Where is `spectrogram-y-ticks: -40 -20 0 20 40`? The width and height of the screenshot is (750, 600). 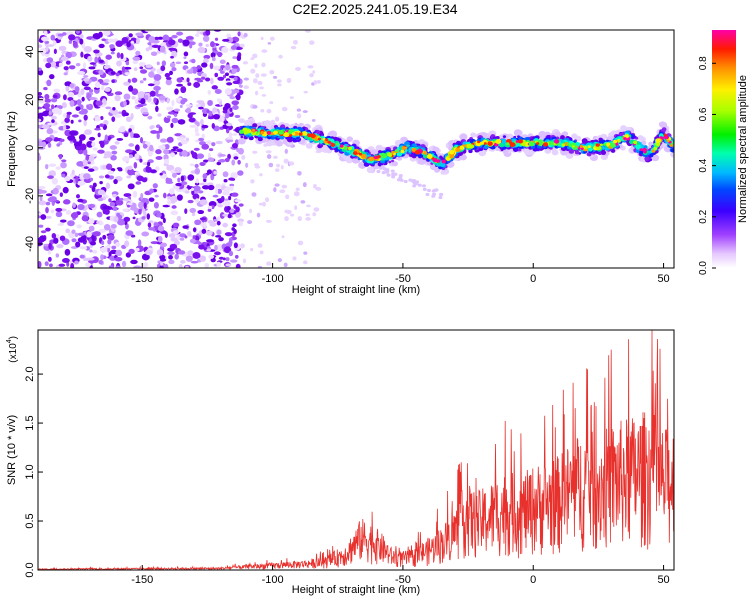
spectrogram-y-ticks: -40 -20 0 20 40 is located at coordinates (33, 149).